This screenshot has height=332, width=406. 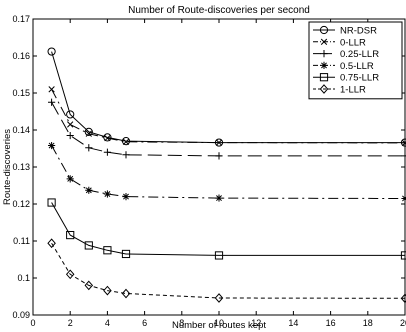 I want to click on x-tick-label: 8, so click(x=181, y=323).